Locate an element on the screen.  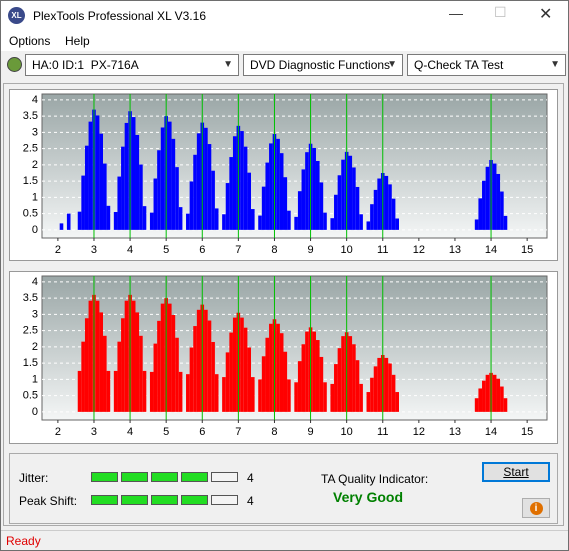
jitter-value: 4 is located at coordinates (250, 478).